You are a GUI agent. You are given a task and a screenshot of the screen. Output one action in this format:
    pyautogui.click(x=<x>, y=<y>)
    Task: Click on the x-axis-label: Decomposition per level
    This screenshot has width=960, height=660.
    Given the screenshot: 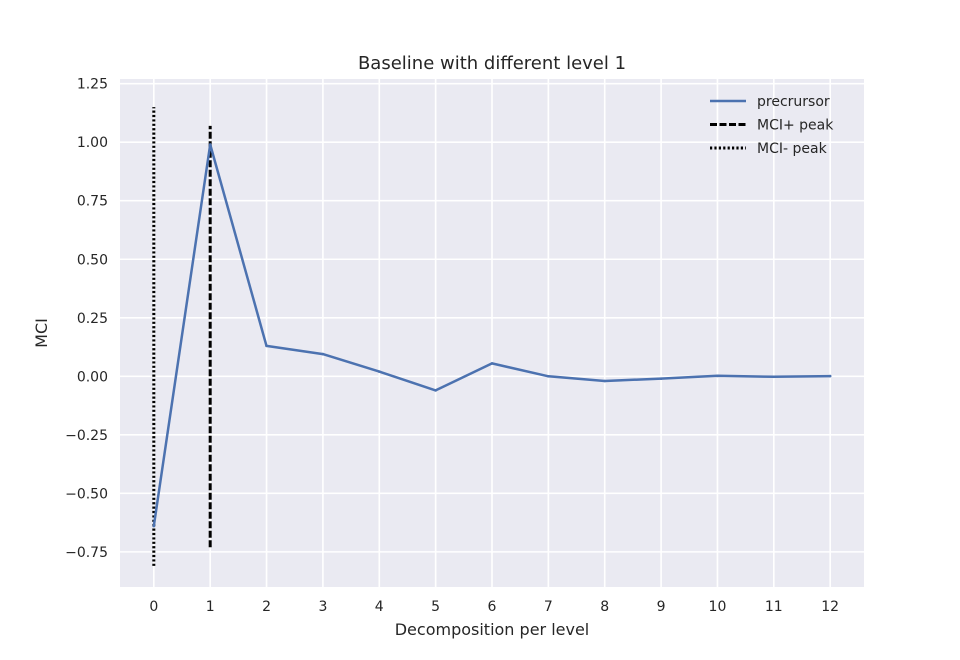 What is the action you would take?
    pyautogui.click(x=492, y=629)
    